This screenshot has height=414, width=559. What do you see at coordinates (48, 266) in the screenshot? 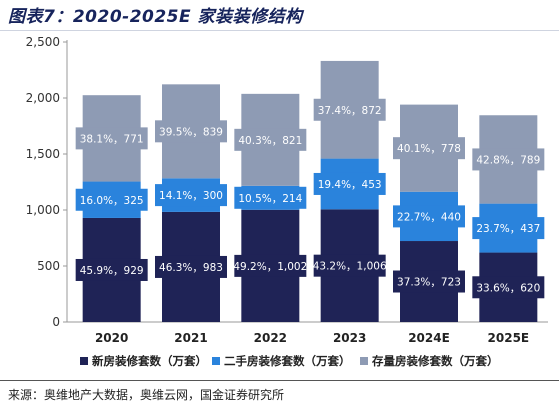
I see `y-tick-label: 500` at bounding box center [48, 266].